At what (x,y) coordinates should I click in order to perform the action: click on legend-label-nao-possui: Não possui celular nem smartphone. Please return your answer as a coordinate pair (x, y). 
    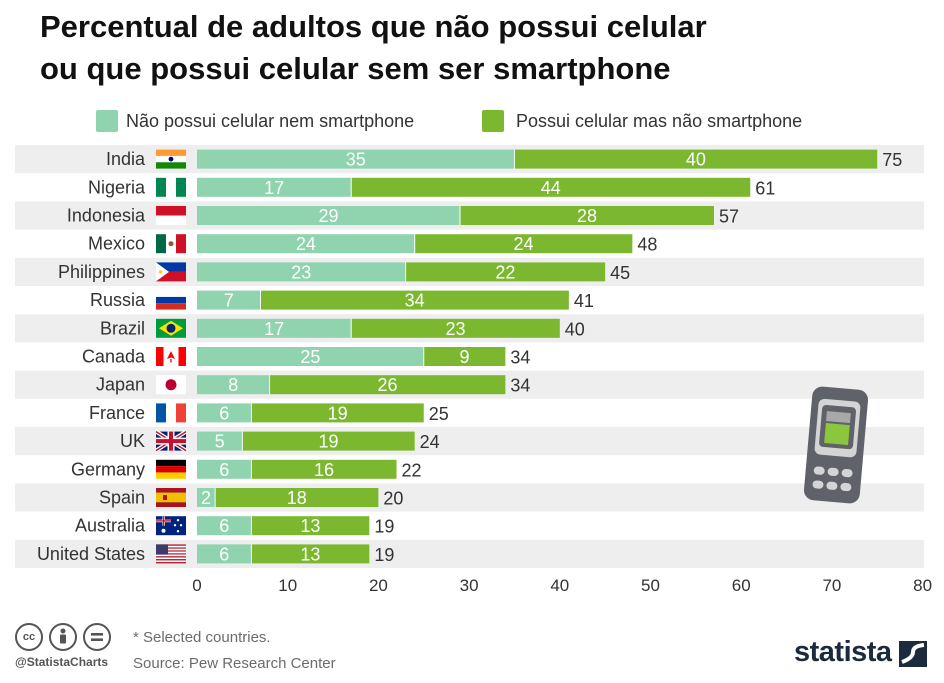
    Looking at the image, I should click on (270, 121).